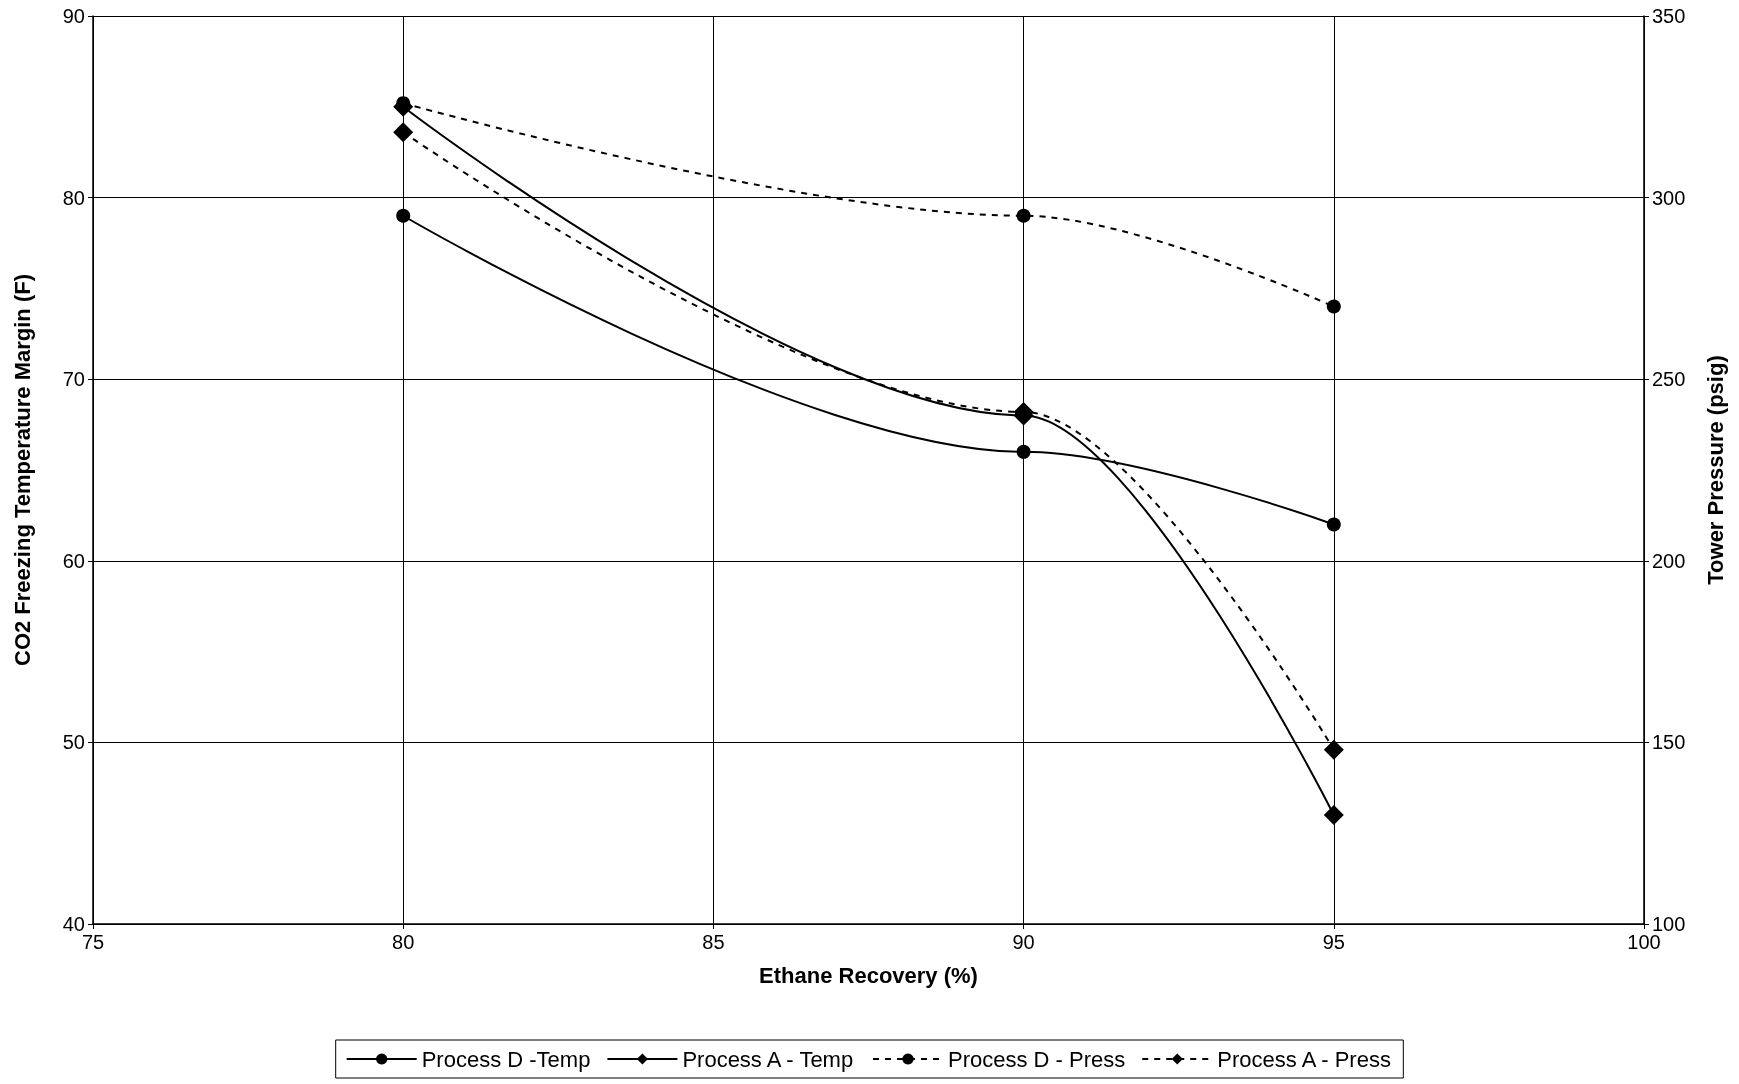 The height and width of the screenshot is (1084, 1739). Describe the element at coordinates (1023, 942) in the screenshot. I see `x-tick-label: 90` at that location.